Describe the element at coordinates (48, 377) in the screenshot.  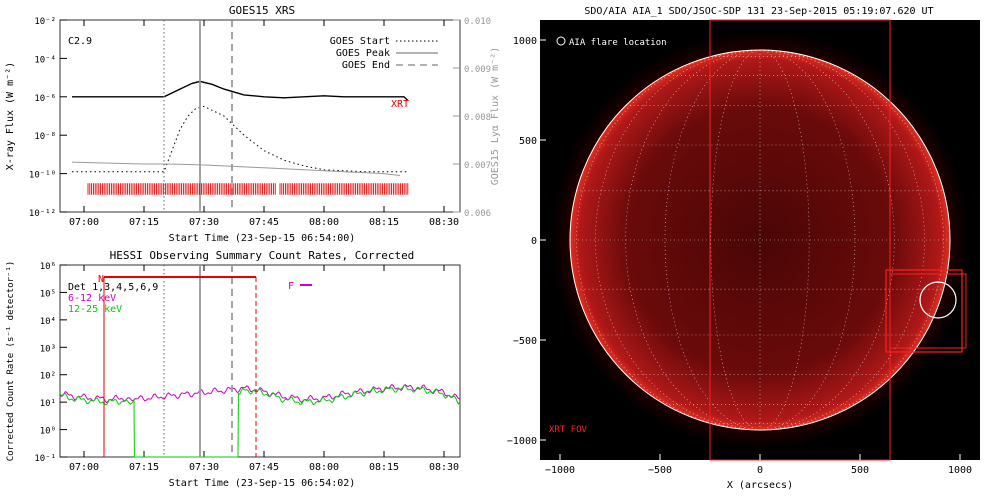
I see `y-tick-label: 10²` at that location.